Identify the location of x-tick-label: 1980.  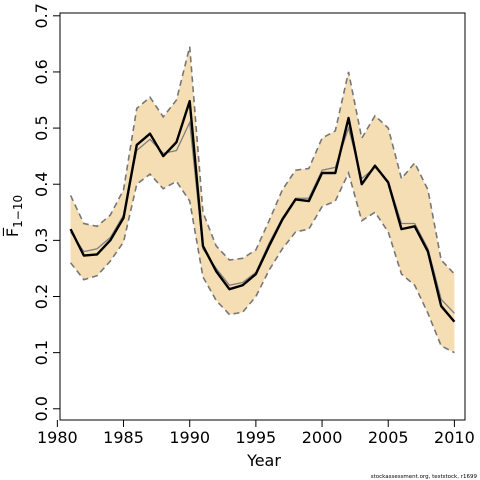
(57, 437).